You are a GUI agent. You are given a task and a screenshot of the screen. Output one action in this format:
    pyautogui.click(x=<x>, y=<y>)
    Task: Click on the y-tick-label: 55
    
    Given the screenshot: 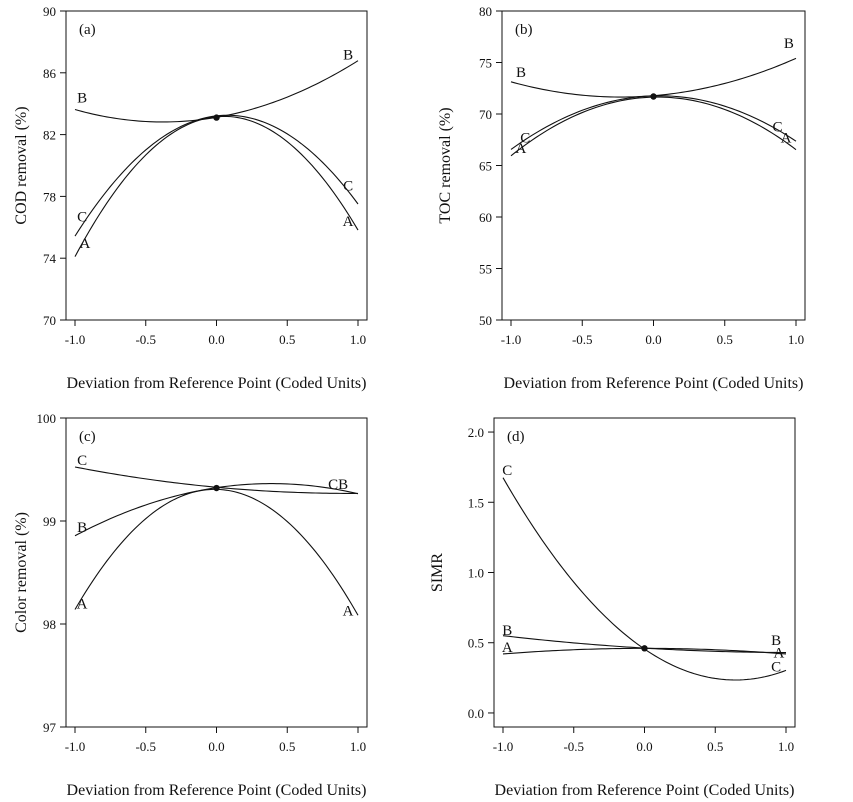 What is the action you would take?
    pyautogui.click(x=485, y=269)
    